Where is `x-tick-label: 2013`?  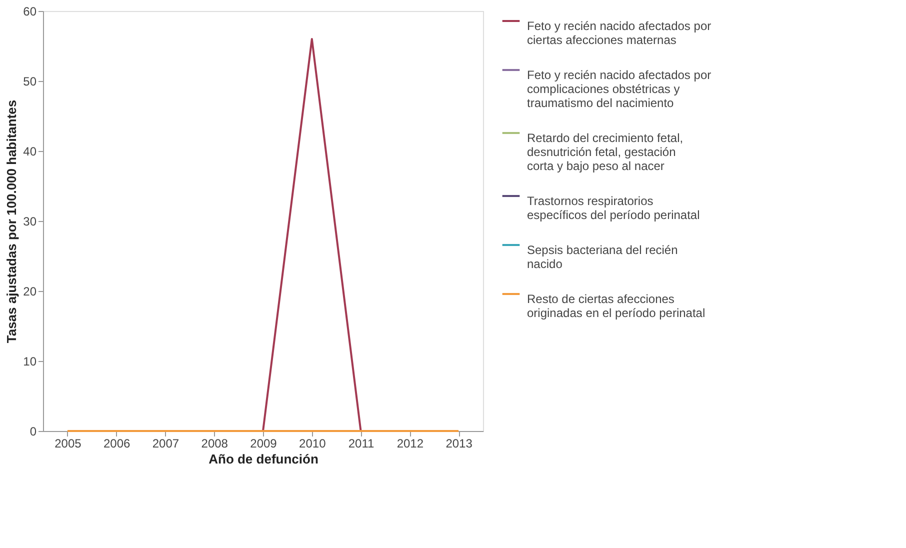
x-tick-label: 2013 is located at coordinates (459, 443).